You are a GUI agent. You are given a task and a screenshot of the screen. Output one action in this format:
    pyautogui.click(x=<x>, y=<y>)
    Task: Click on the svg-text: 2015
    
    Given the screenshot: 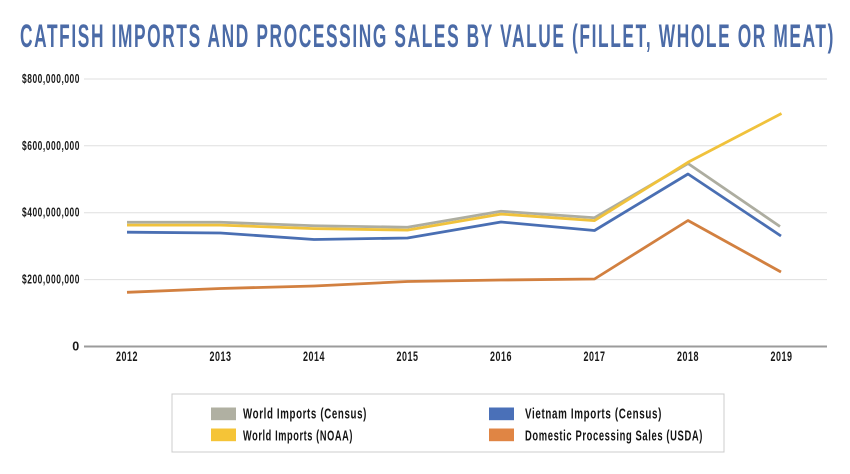 What is the action you would take?
    pyautogui.click(x=408, y=356)
    